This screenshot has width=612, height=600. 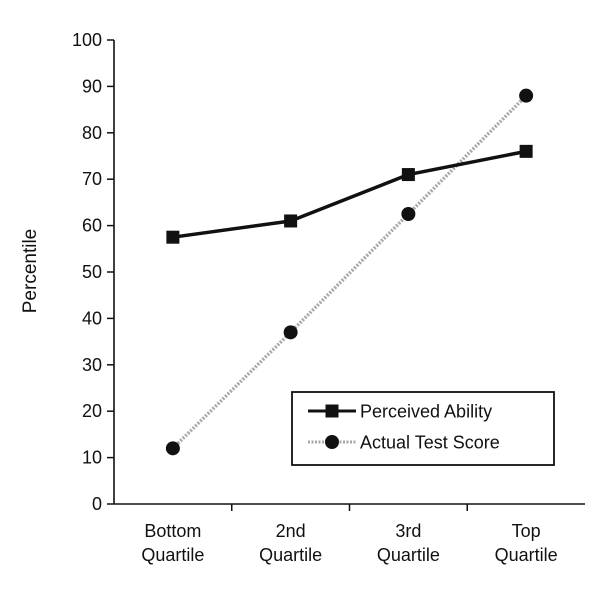 I want to click on series-perceived-ability, so click(x=349, y=194).